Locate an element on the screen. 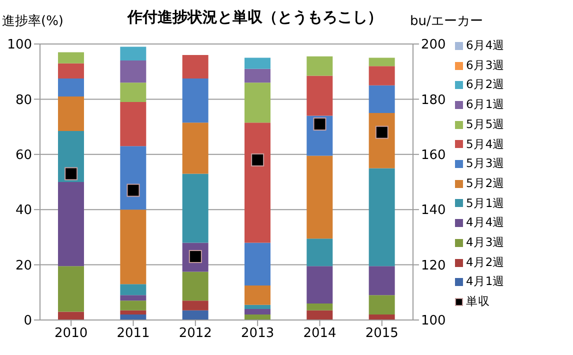  y2-tick-label: 160 is located at coordinates (433, 156).